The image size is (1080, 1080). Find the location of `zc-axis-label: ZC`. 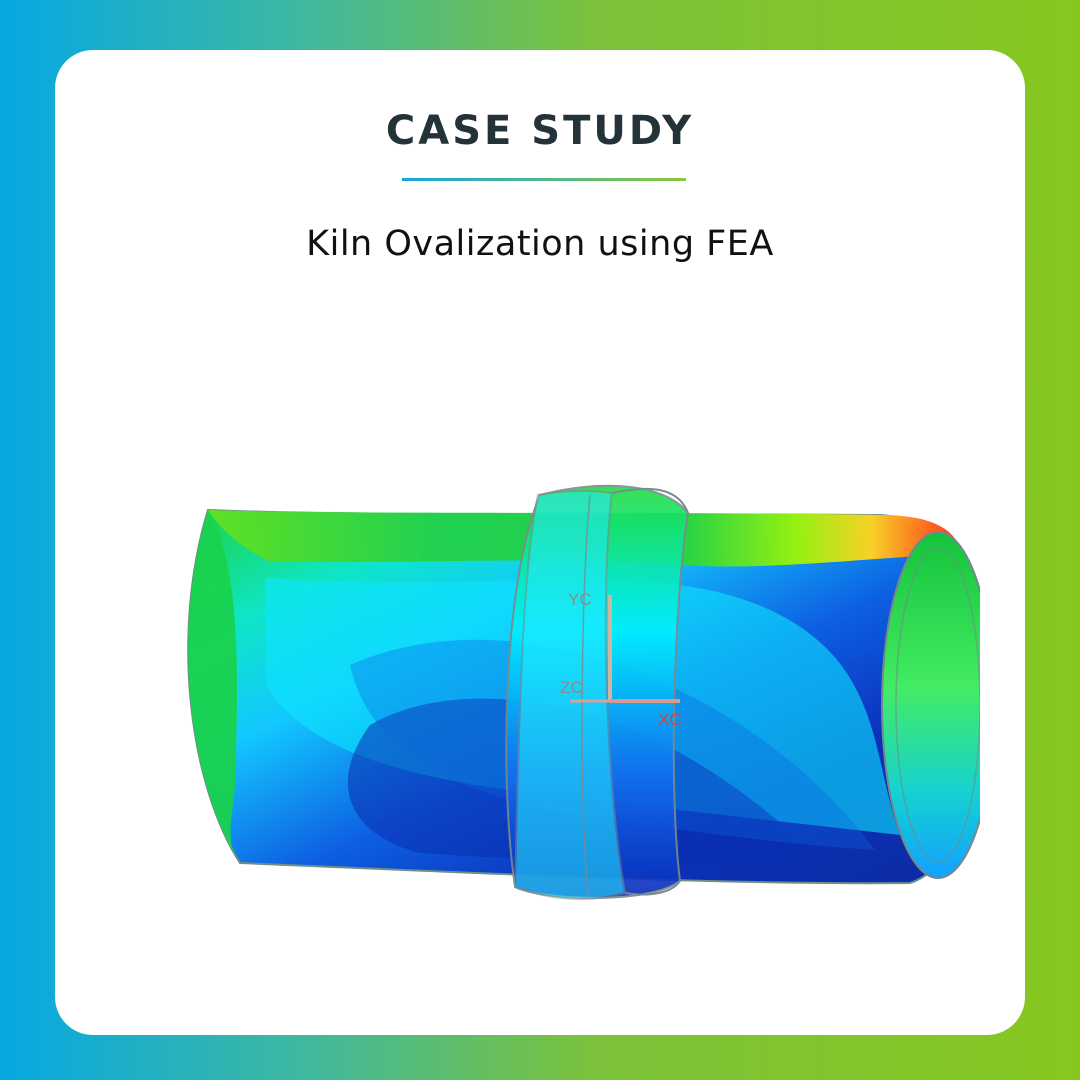

zc-axis-label: ZC is located at coordinates (571, 687).